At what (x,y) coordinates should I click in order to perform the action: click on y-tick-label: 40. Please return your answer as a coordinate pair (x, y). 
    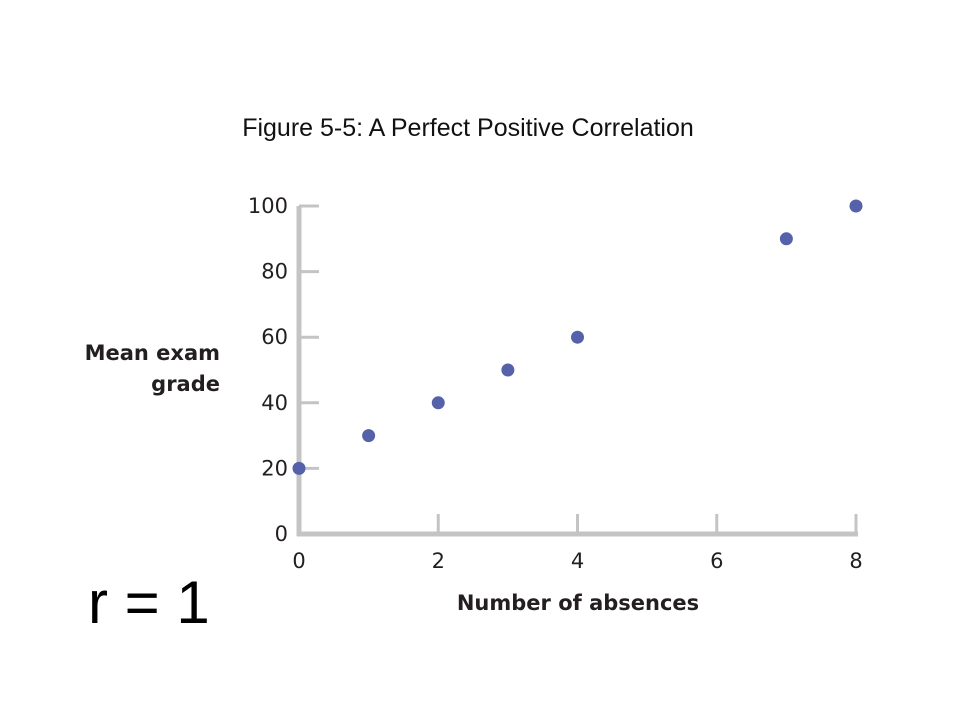
    Looking at the image, I should click on (274, 403).